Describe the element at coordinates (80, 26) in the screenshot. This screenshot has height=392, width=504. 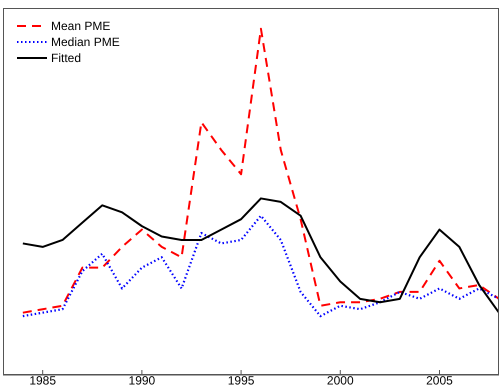
I see `legend-label: Mean PME` at that location.